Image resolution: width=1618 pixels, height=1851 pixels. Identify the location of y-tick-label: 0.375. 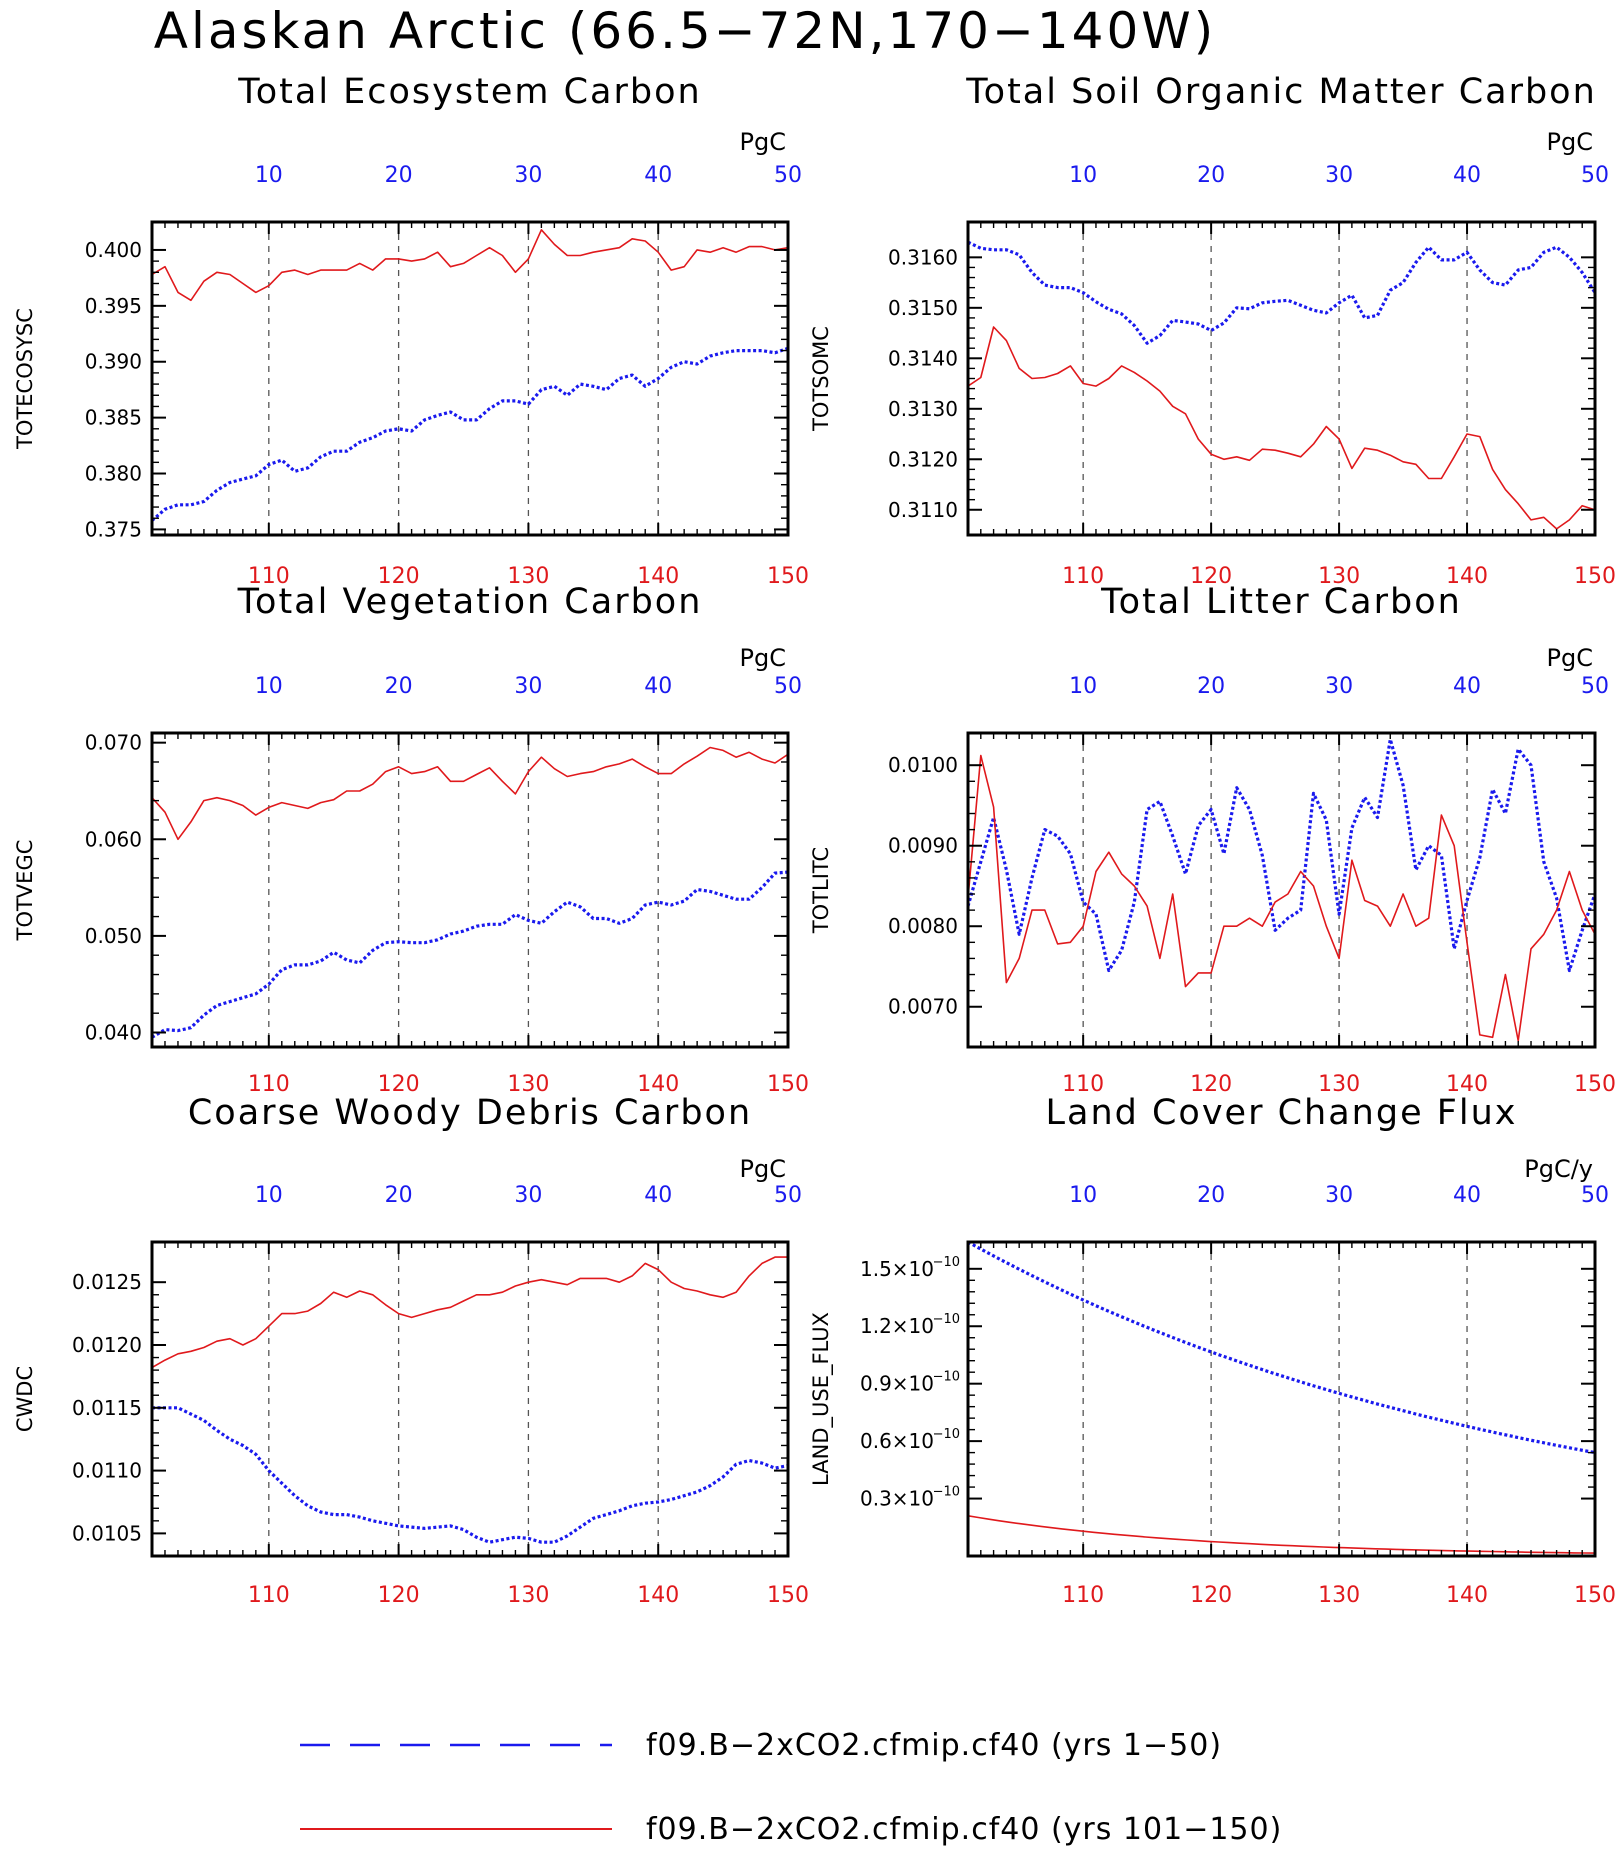
(113, 529).